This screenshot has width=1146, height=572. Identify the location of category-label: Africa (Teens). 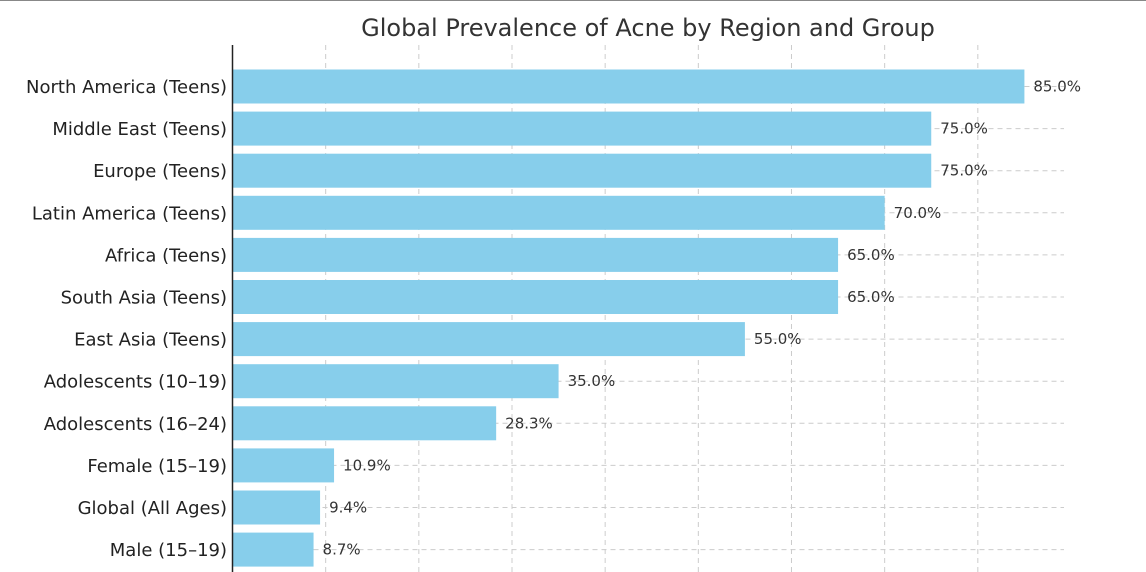
(166, 255).